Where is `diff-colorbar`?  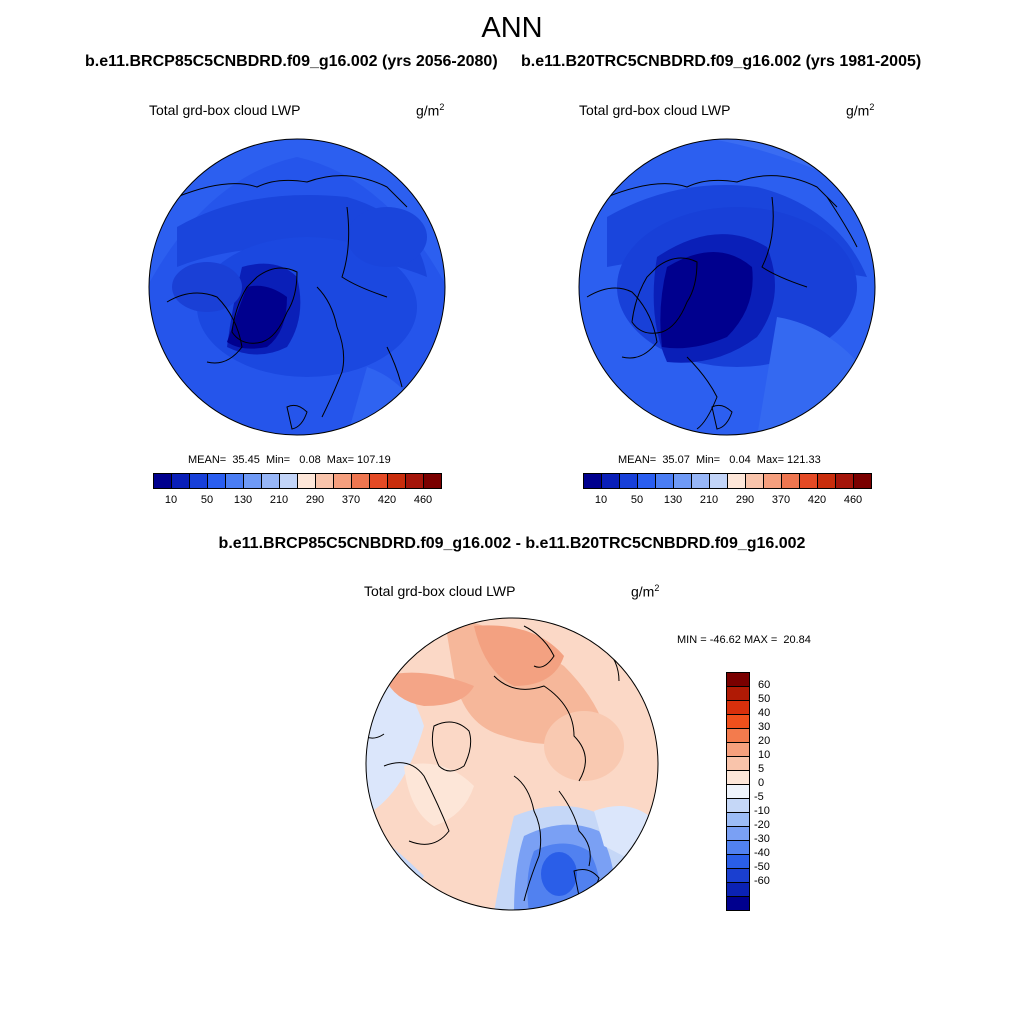 diff-colorbar is located at coordinates (738, 791).